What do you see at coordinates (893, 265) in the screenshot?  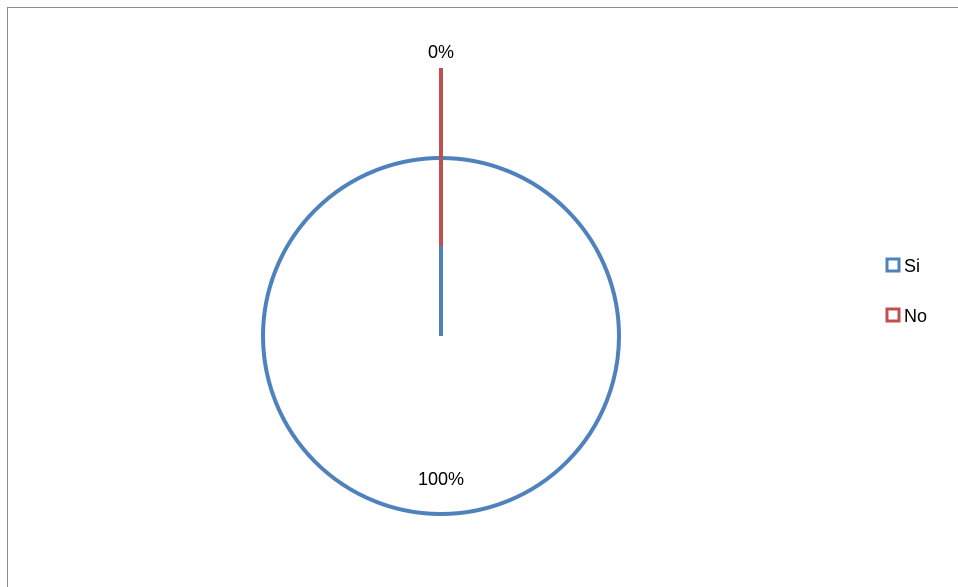 I see `legend-swatch-si` at bounding box center [893, 265].